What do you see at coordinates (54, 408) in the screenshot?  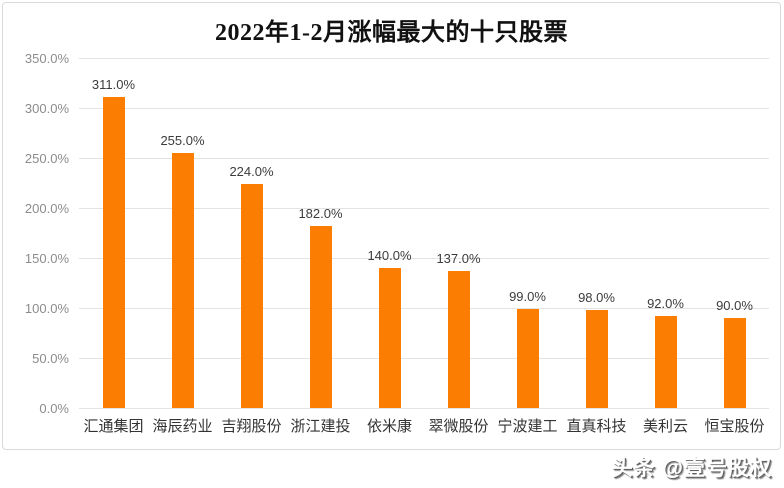 I see `y-tick-label: 0.0%` at bounding box center [54, 408].